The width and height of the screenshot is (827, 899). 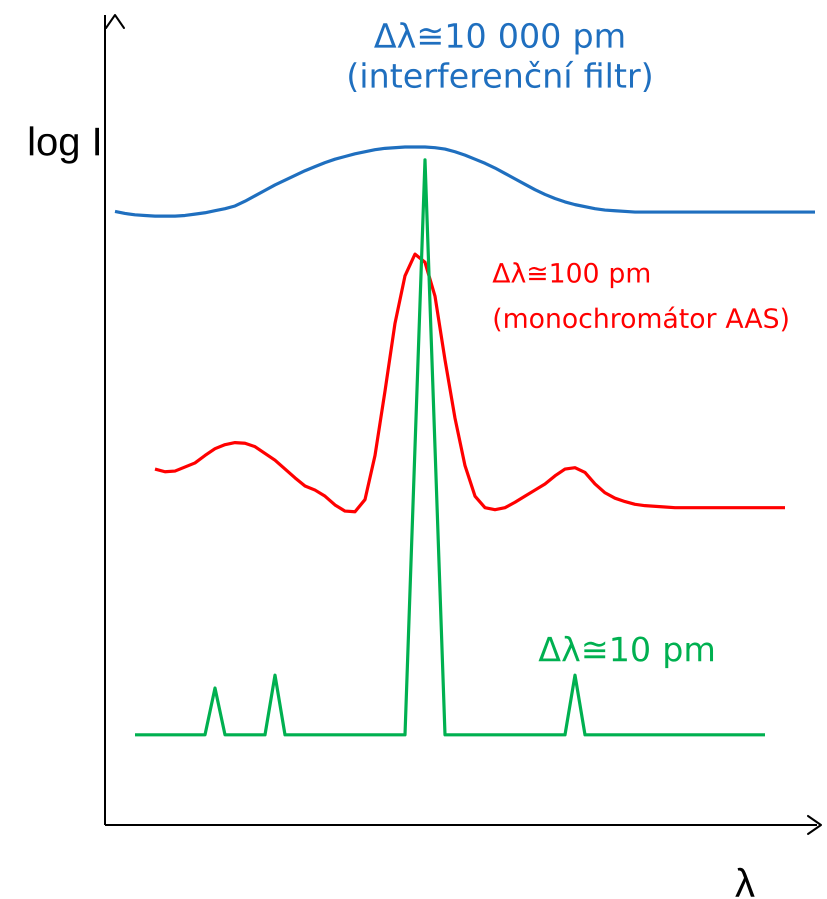 I want to click on series-label: Δλ≅10 pm, so click(x=626, y=652).